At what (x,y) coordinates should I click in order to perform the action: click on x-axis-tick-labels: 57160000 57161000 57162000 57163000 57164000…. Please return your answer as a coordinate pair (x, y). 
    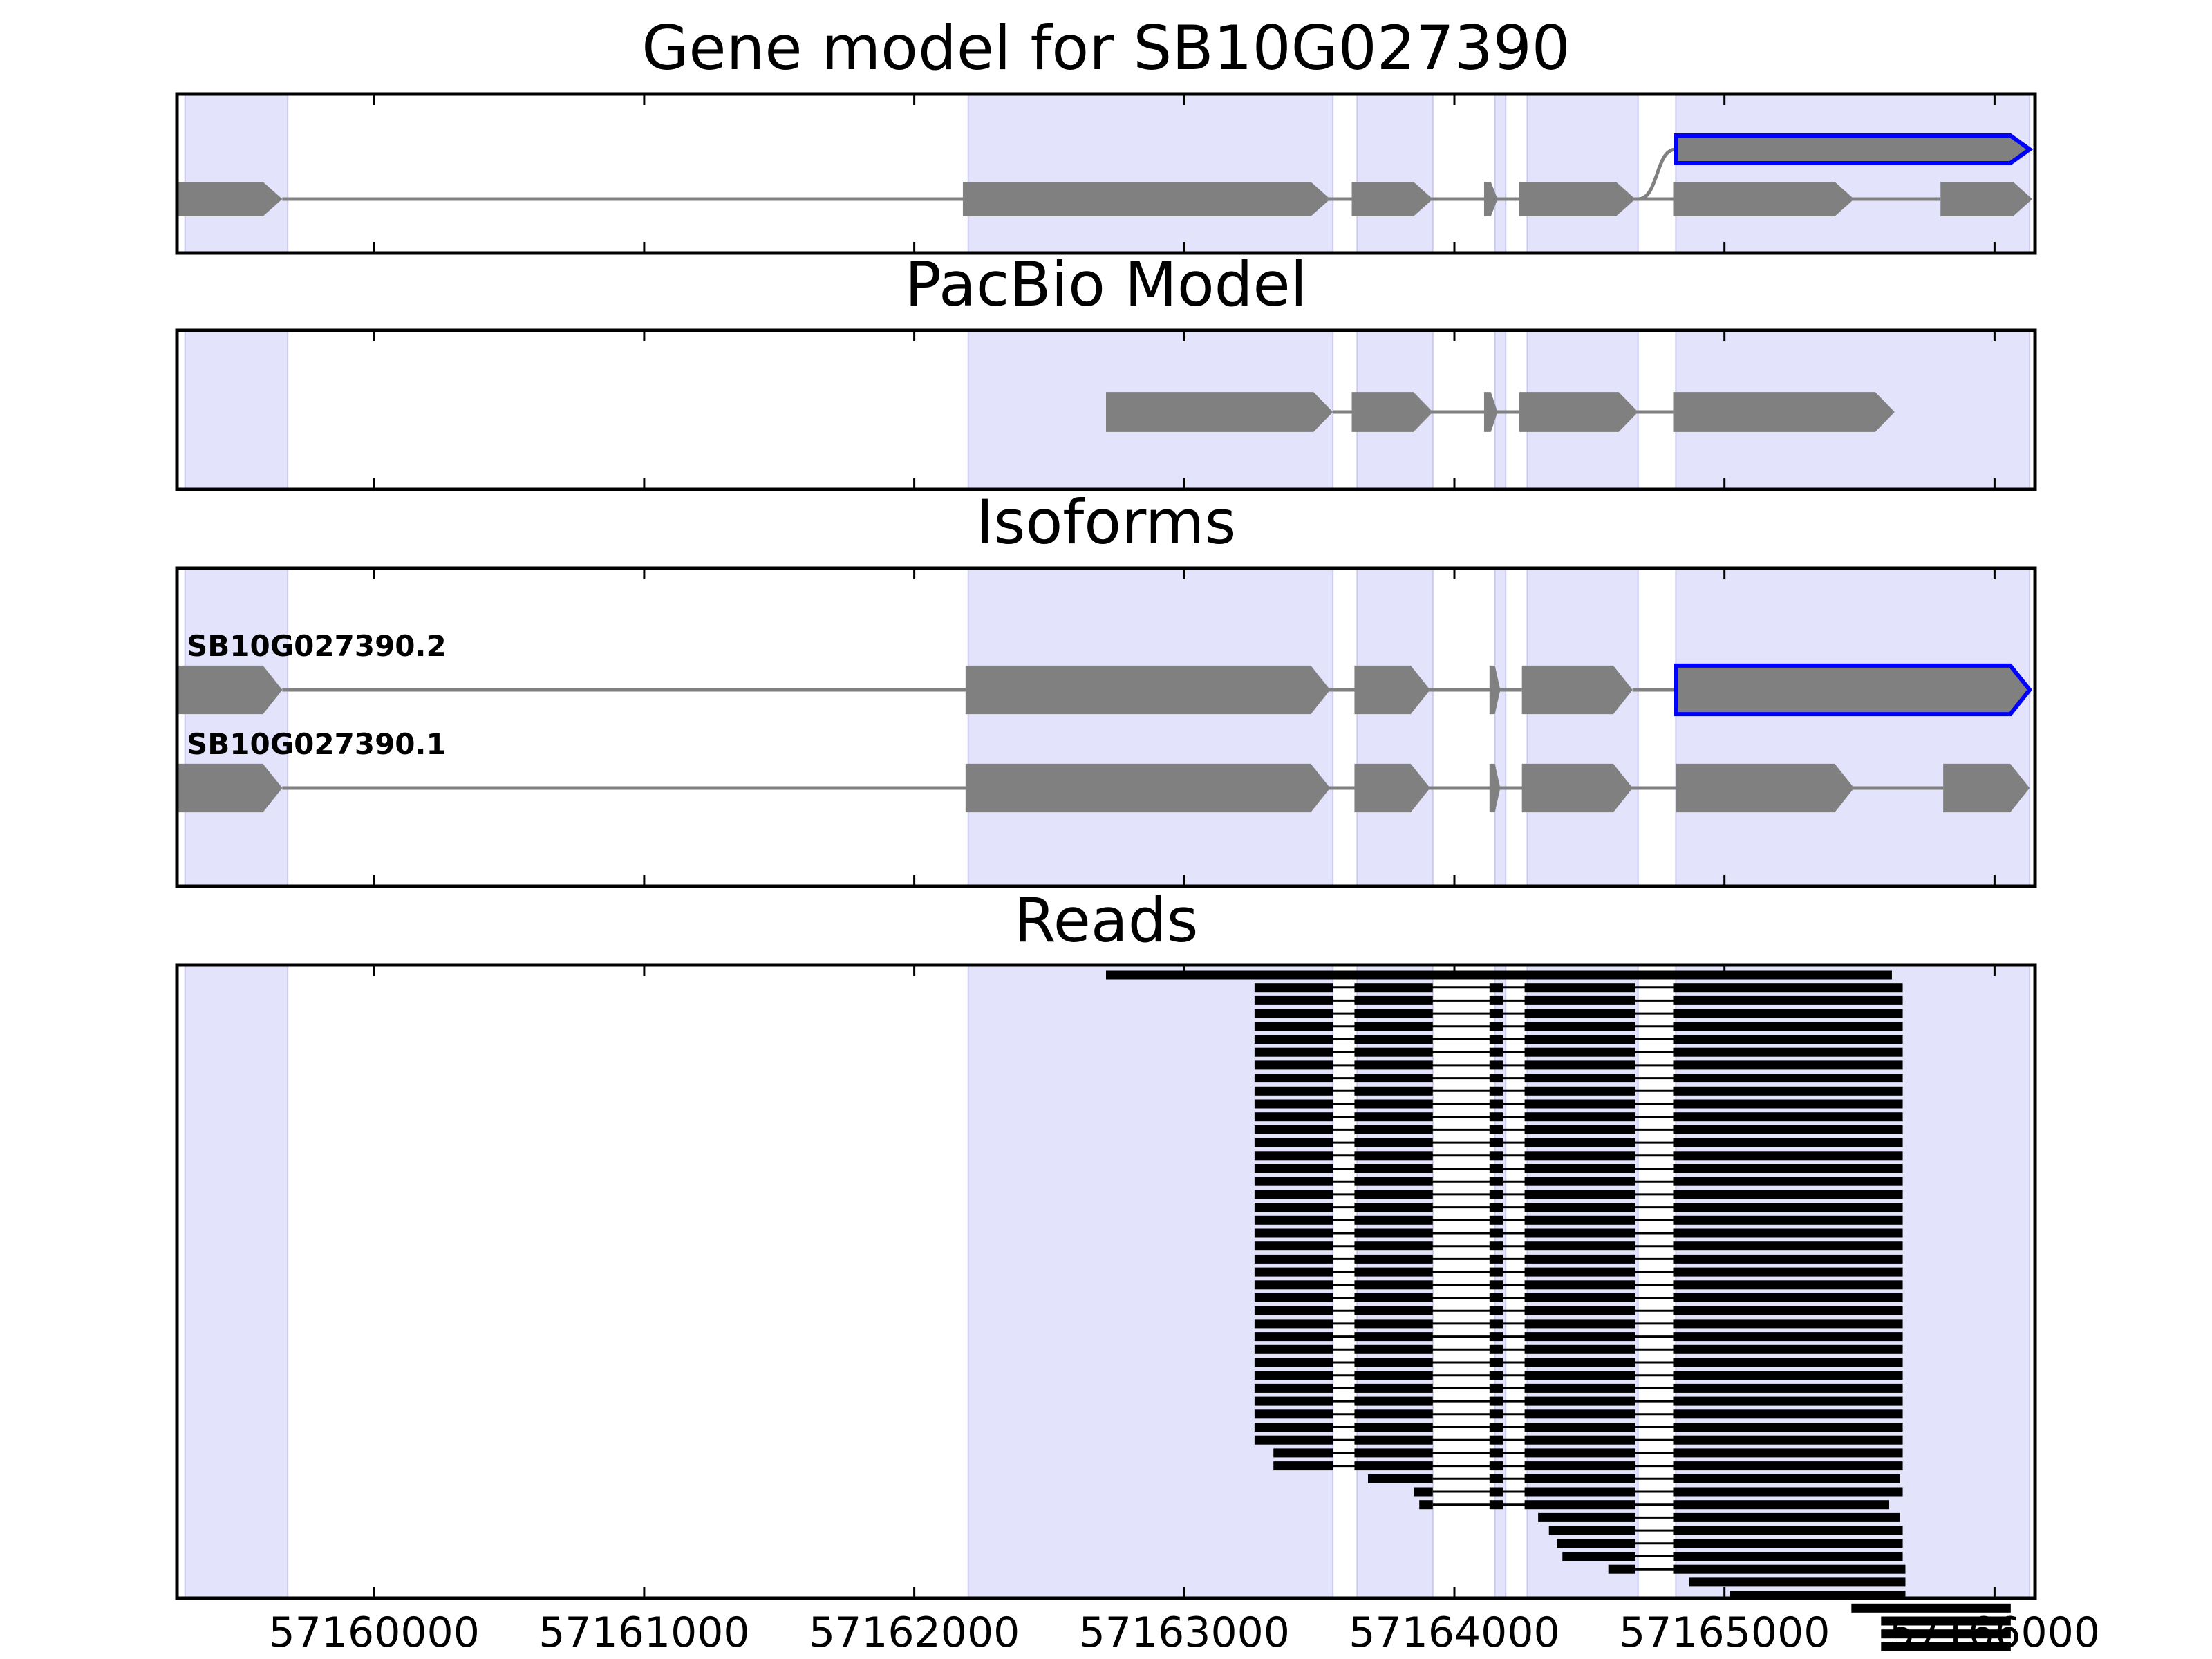
    Looking at the image, I should click on (1185, 1633).